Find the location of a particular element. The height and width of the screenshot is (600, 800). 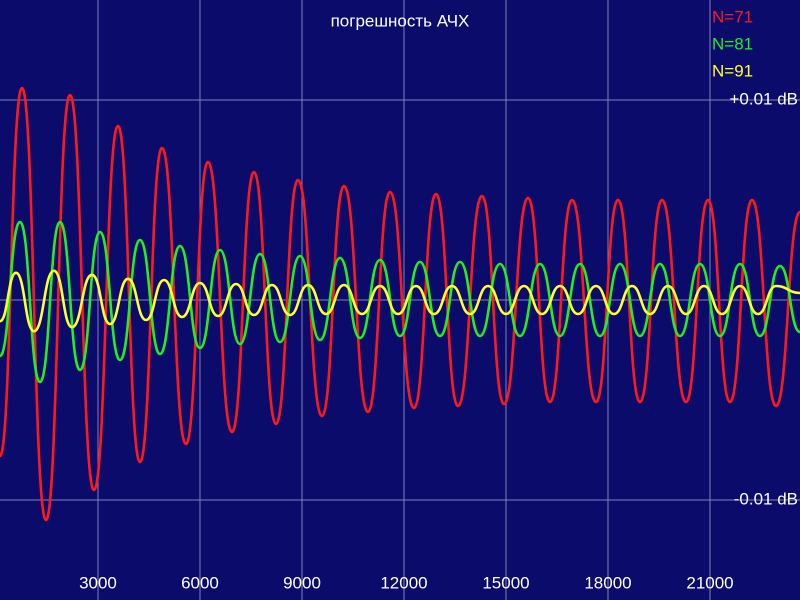

y-tick-label: -0.01 dB is located at coordinates (766, 498).